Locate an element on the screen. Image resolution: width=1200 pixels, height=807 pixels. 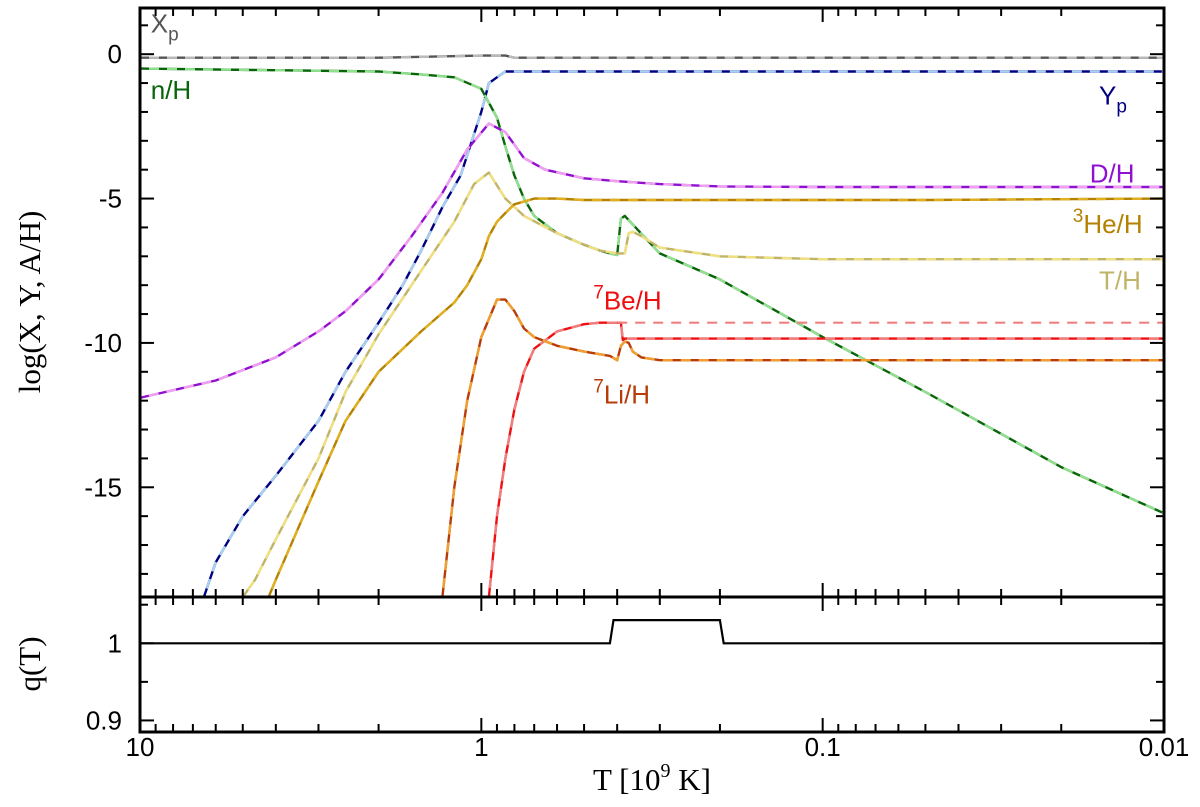
y-tick-label: -5 is located at coordinates (110, 199).